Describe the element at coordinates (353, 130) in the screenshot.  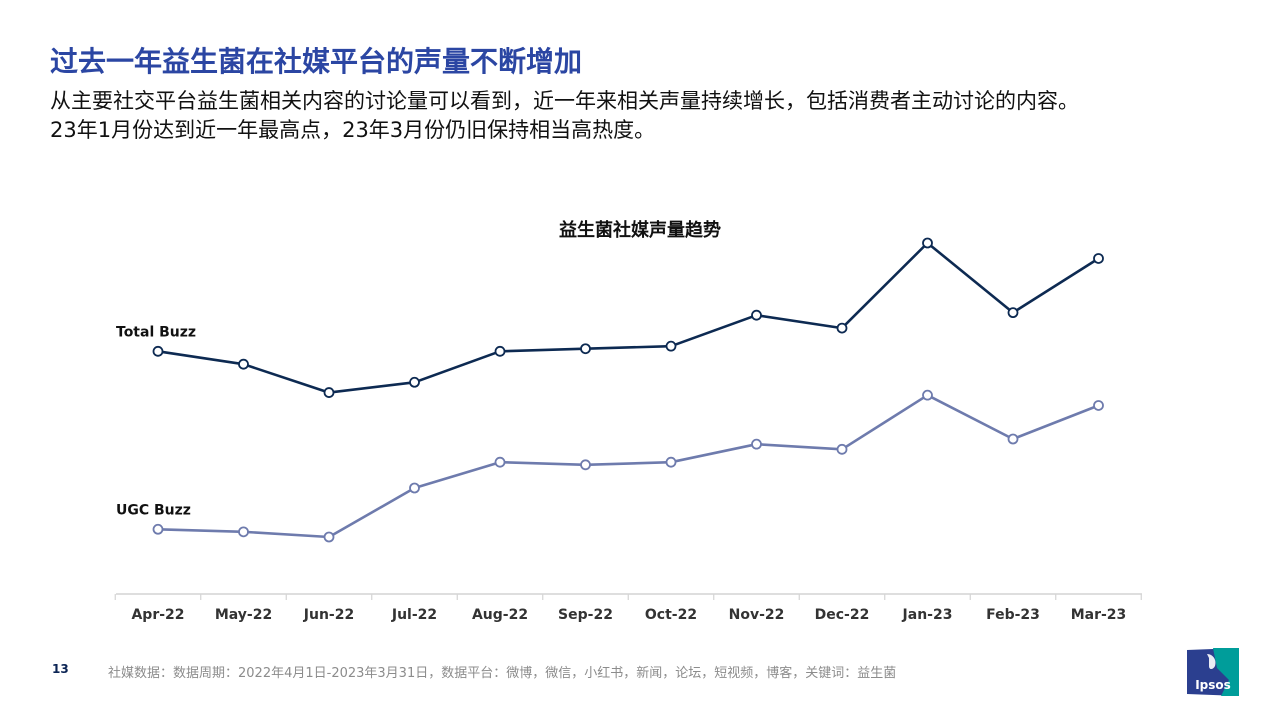
I see `subtitle-line-2: 23年1月份达到近一年最高点，23年3月份仍旧保持相当高热度。` at that location.